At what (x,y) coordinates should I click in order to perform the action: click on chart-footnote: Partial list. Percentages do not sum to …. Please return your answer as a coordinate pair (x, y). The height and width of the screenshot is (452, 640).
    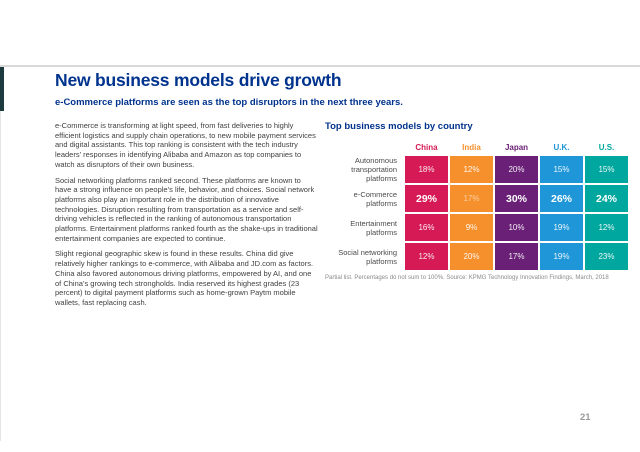
    Looking at the image, I should click on (467, 278).